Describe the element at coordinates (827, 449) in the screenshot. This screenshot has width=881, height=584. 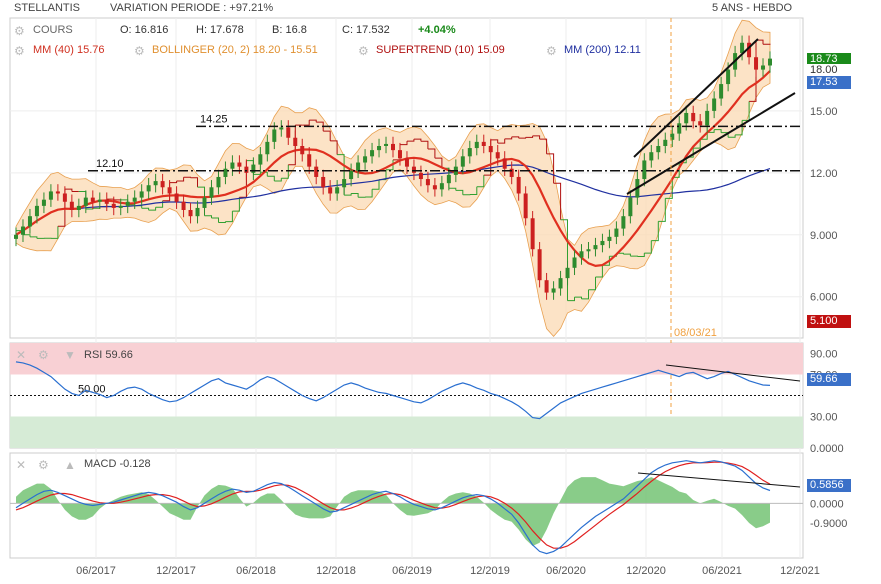
I see `rsi-tick-label: 0.0000` at that location.